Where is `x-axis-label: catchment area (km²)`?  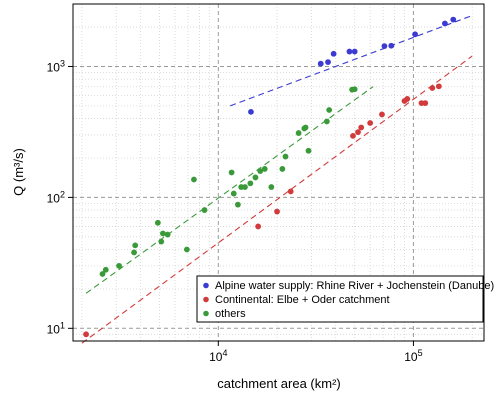 x-axis-label: catchment area (km²) is located at coordinates (279, 383).